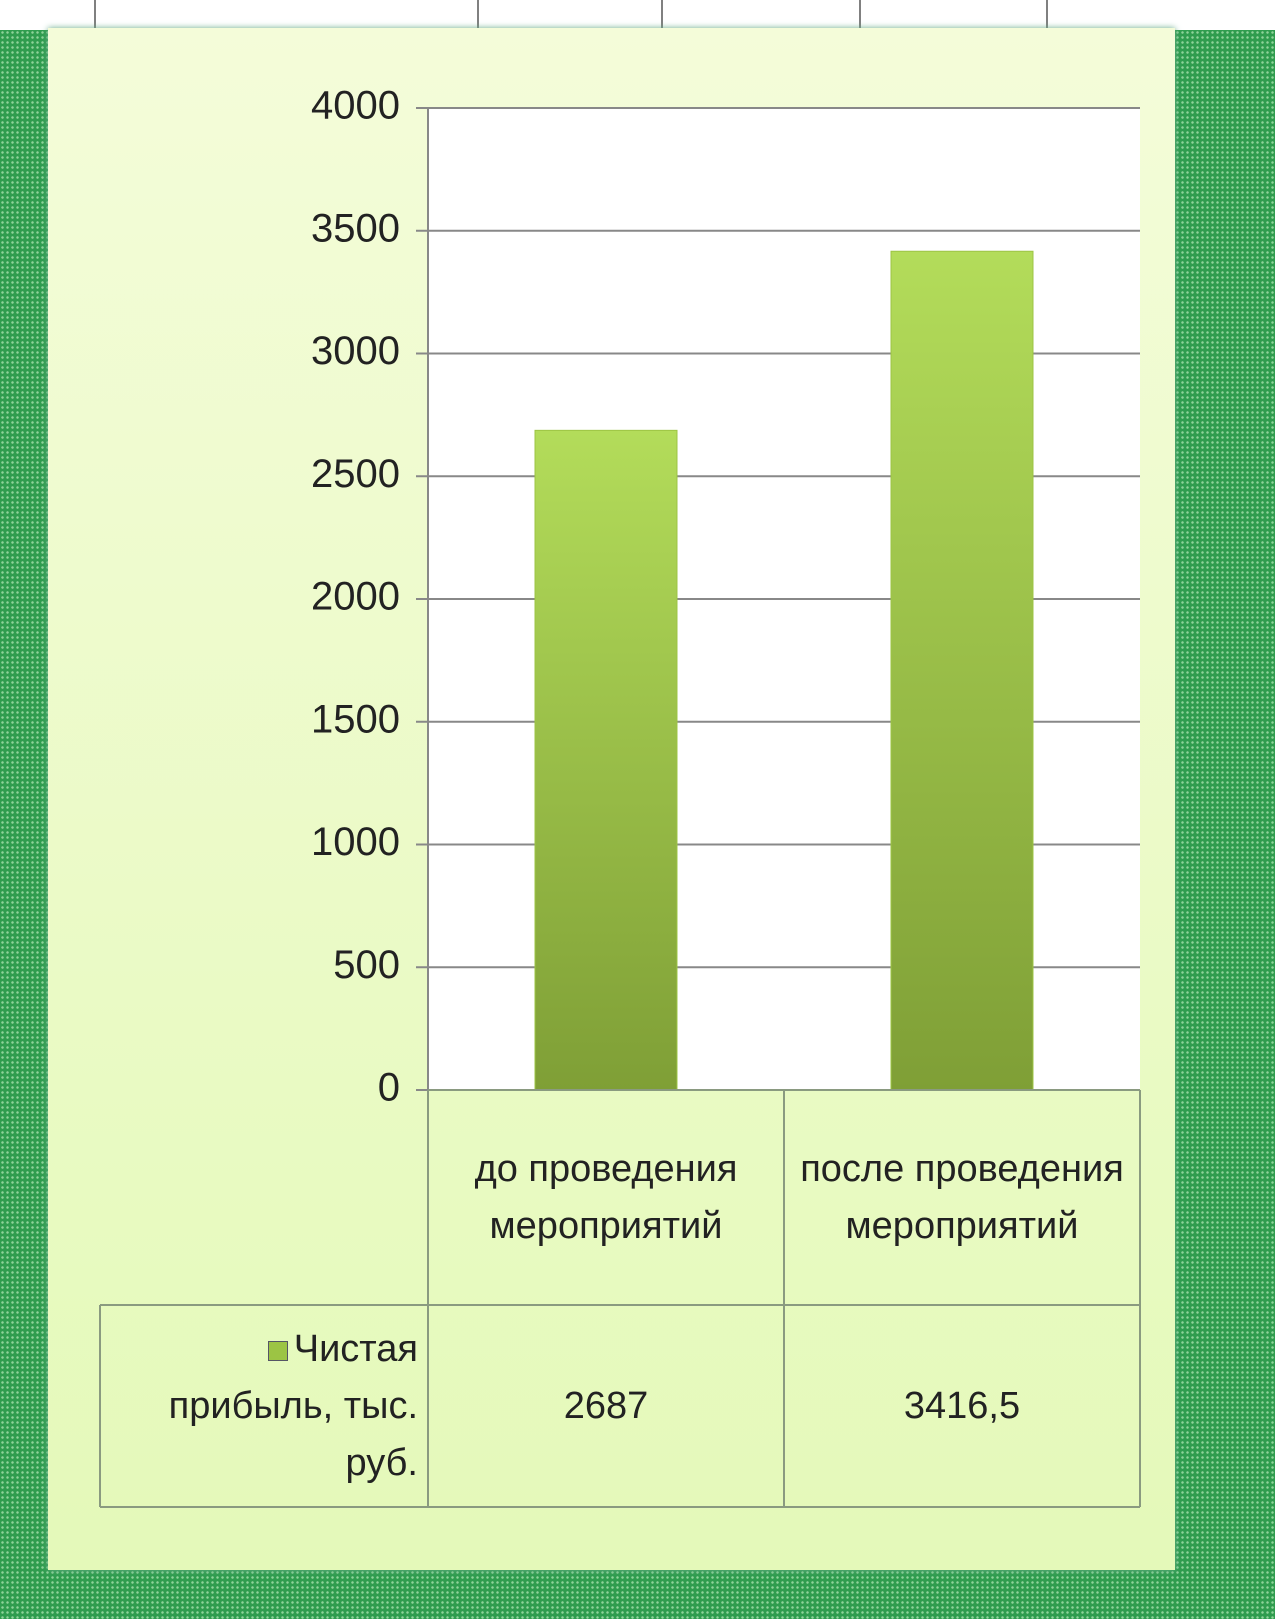  What do you see at coordinates (962, 1197) in the screenshot?
I see `x-tick-label: после проведения мероприятий` at bounding box center [962, 1197].